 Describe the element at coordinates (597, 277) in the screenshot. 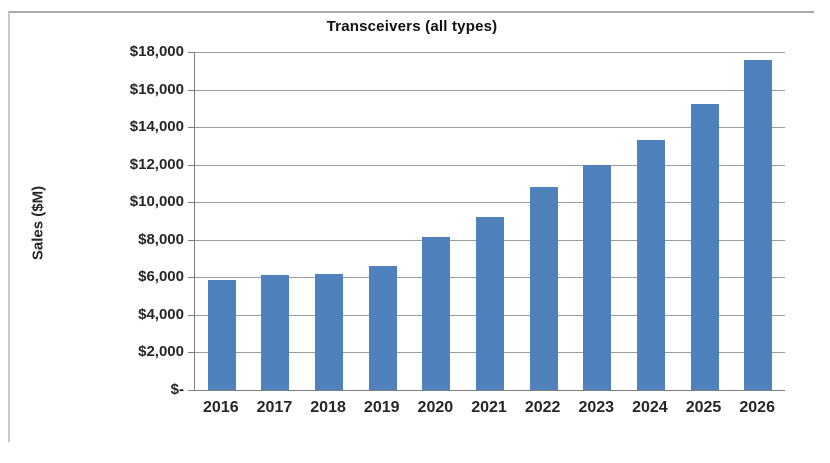

I see `bar-2023` at that location.